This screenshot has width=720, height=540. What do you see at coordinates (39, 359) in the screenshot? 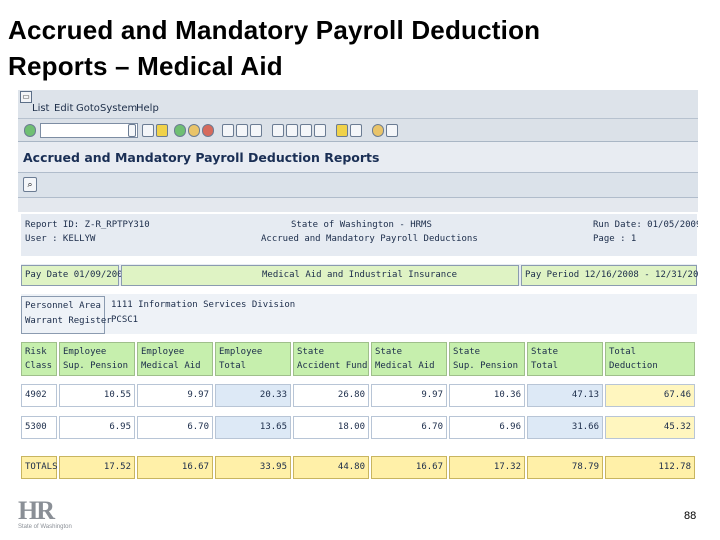
I see `col-header-risk-class: Risk Class` at bounding box center [39, 359].